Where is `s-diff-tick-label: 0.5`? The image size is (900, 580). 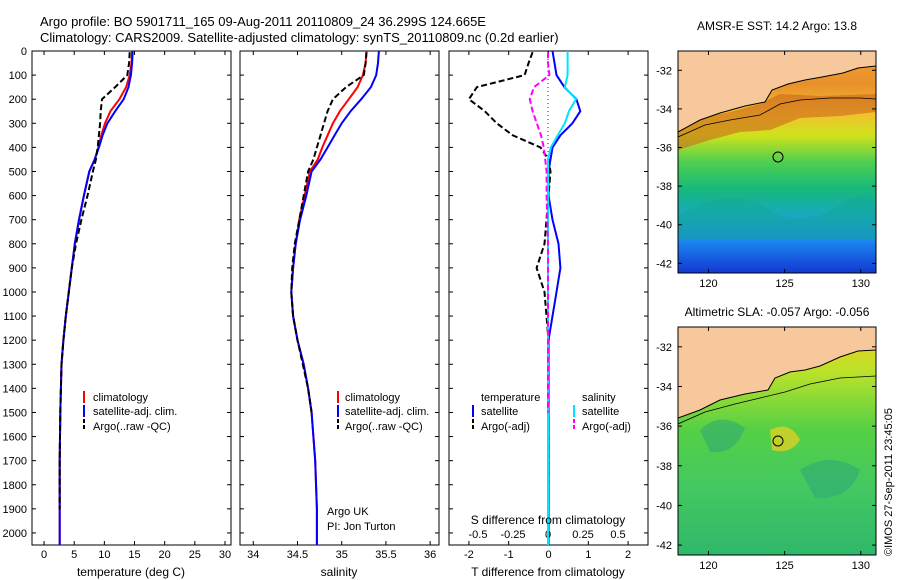
s-diff-tick-label: 0.5 is located at coordinates (617, 535).